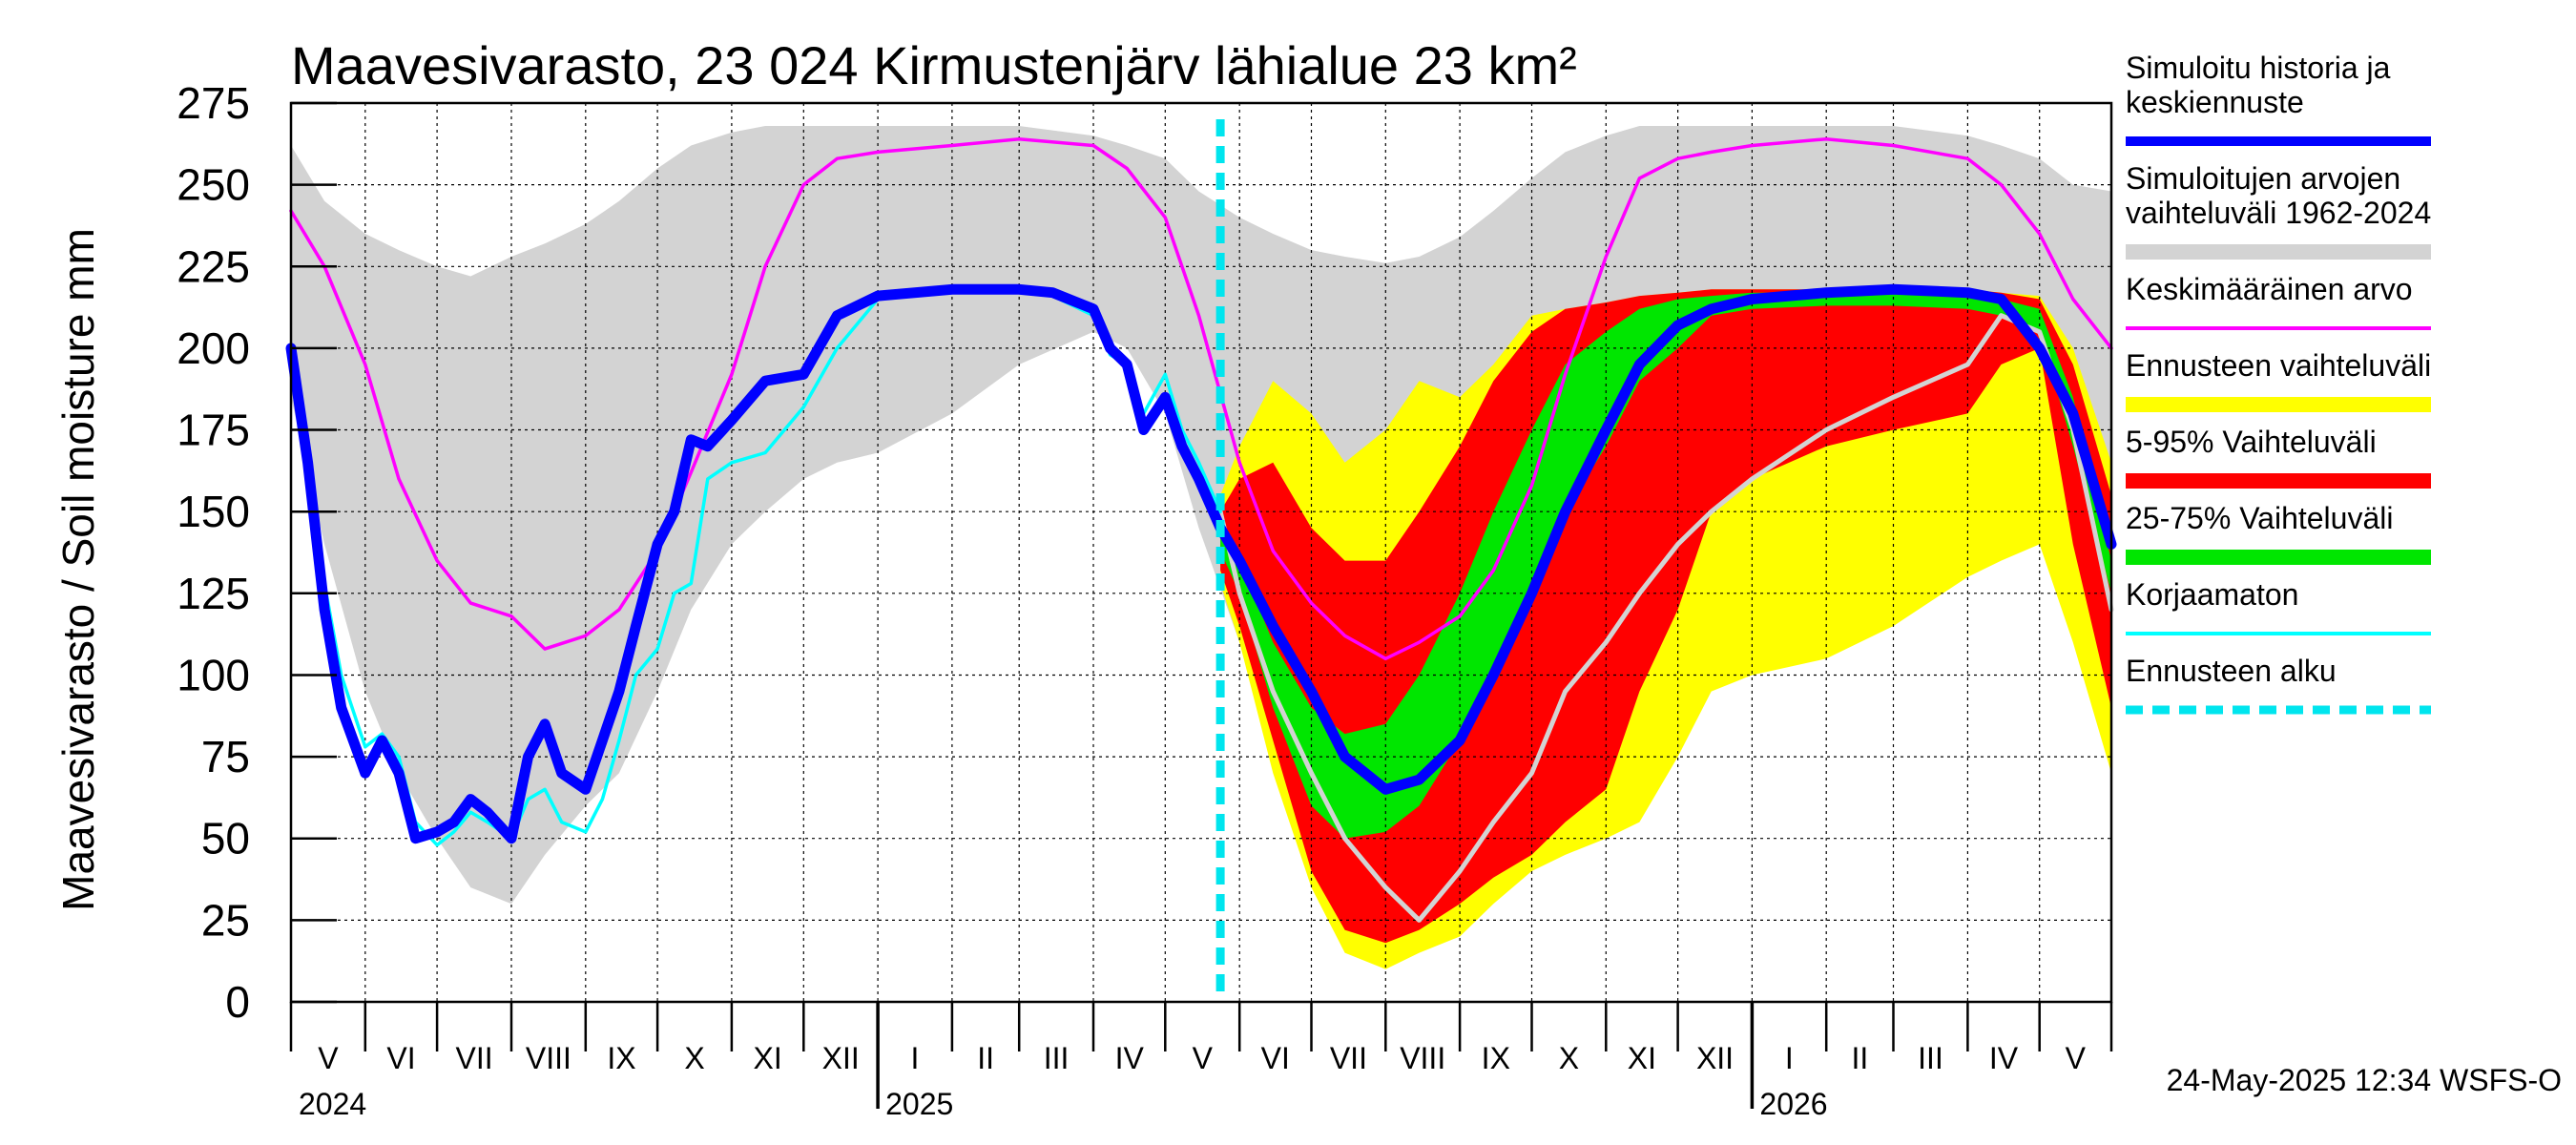 Image resolution: width=2576 pixels, height=1145 pixels. Describe the element at coordinates (2278, 365) in the screenshot. I see `legend-label: Ennusteen vaihteluväli` at that location.